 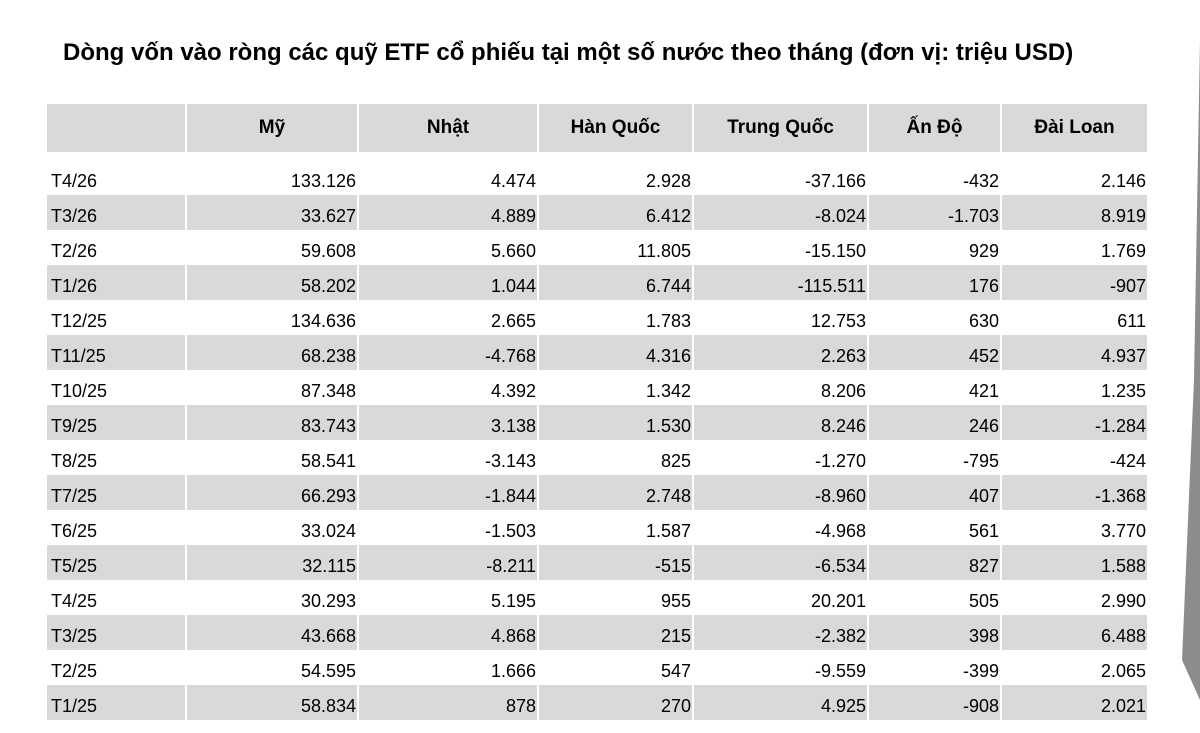 I want to click on value-cell: 83.743, so click(x=272, y=422).